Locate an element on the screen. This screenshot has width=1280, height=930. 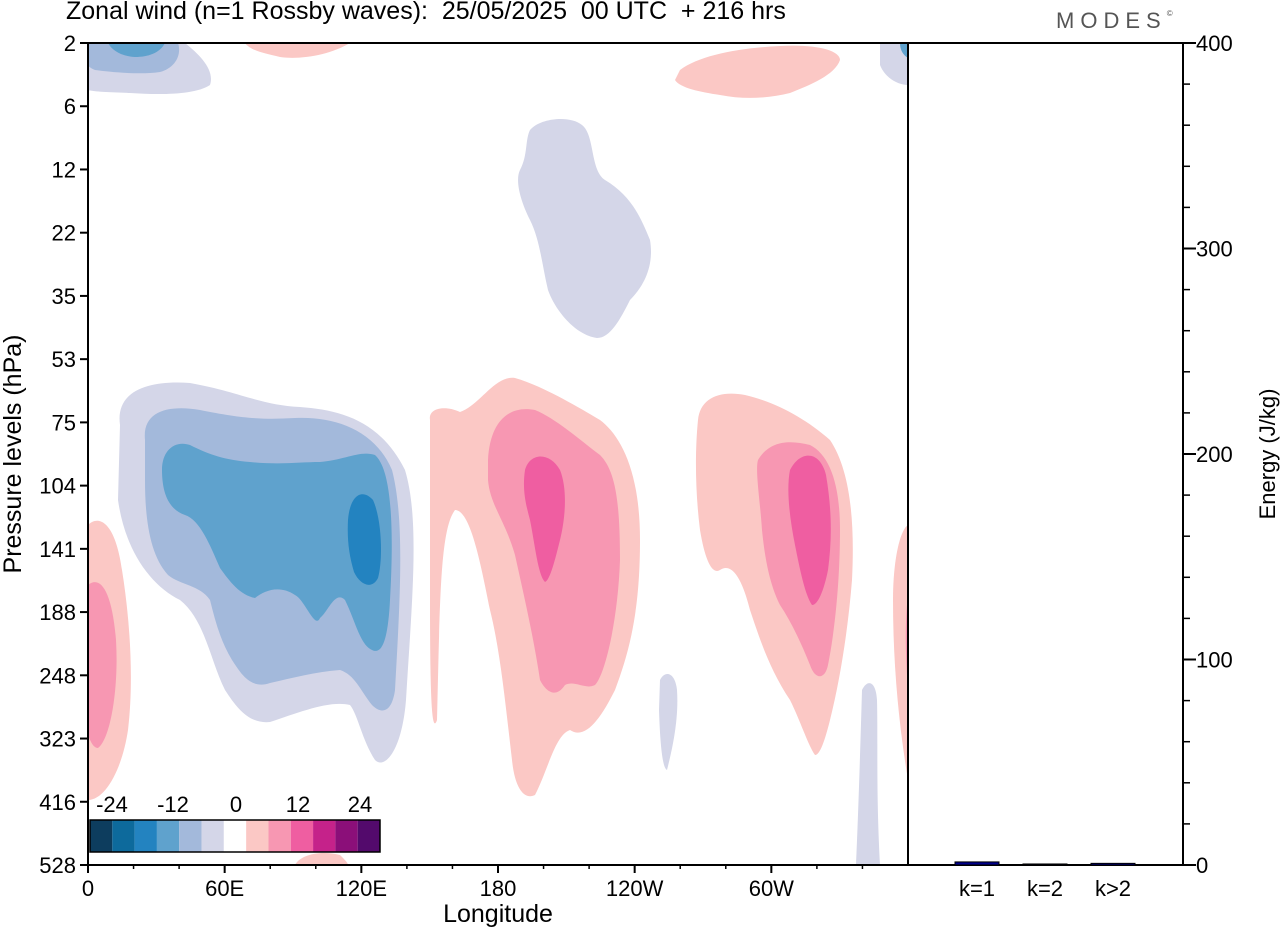
y-tick-label: 2 is located at coordinates (70, 43).